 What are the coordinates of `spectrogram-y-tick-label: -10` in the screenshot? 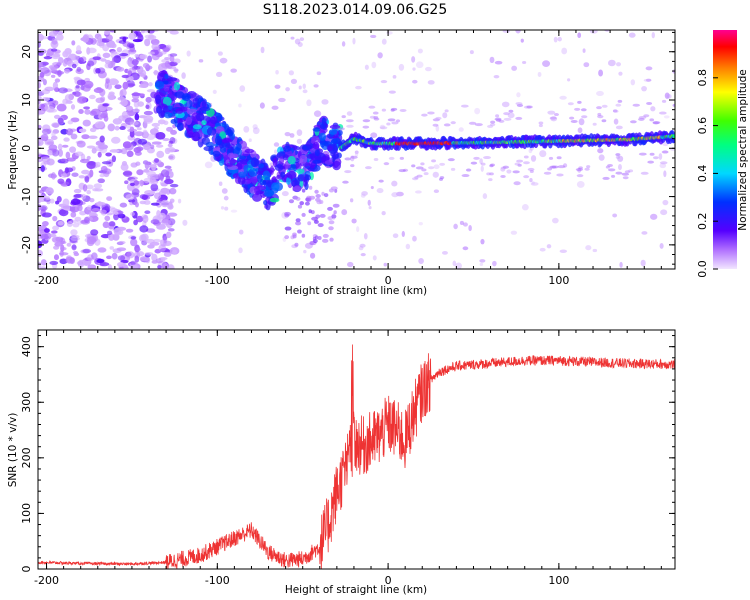 It's located at (26, 197).